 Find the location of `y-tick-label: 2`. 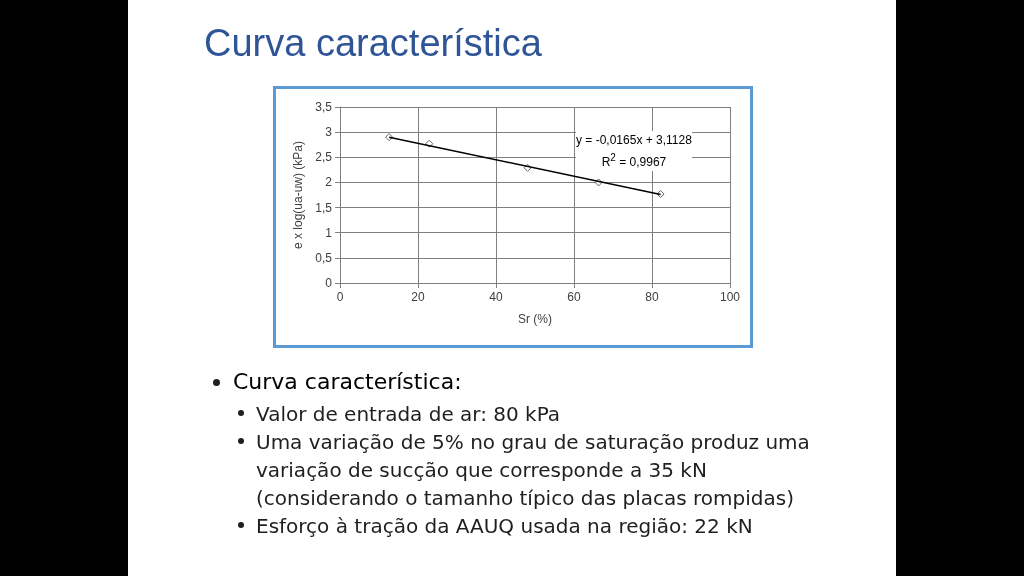

y-tick-label: 2 is located at coordinates (329, 182).